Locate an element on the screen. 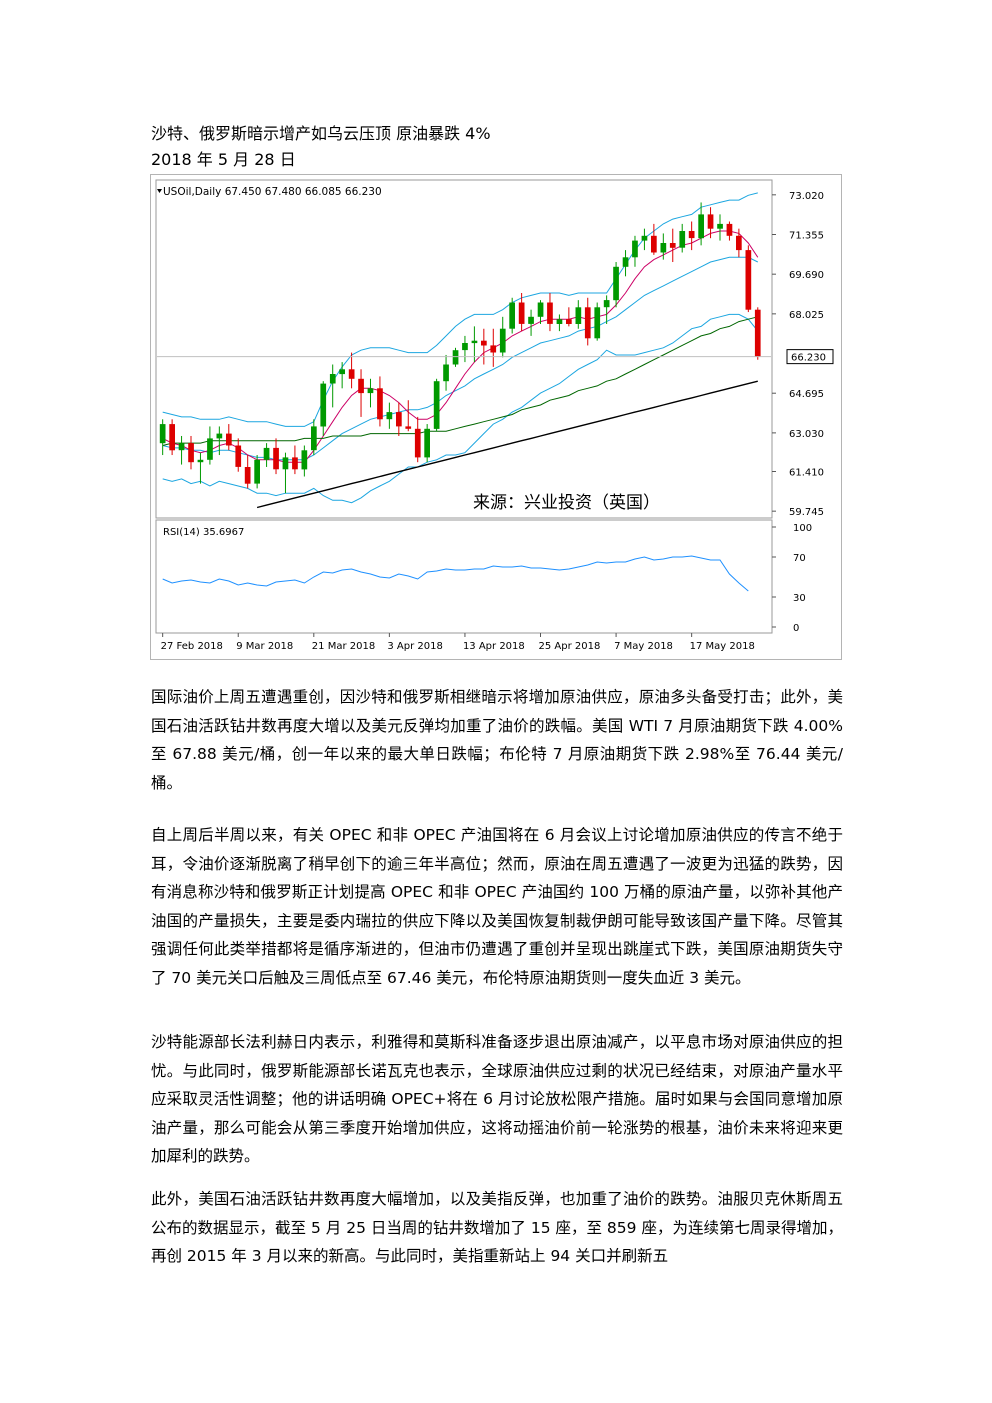  rsi-label: RSI(14) 35.6967 is located at coordinates (203, 532).